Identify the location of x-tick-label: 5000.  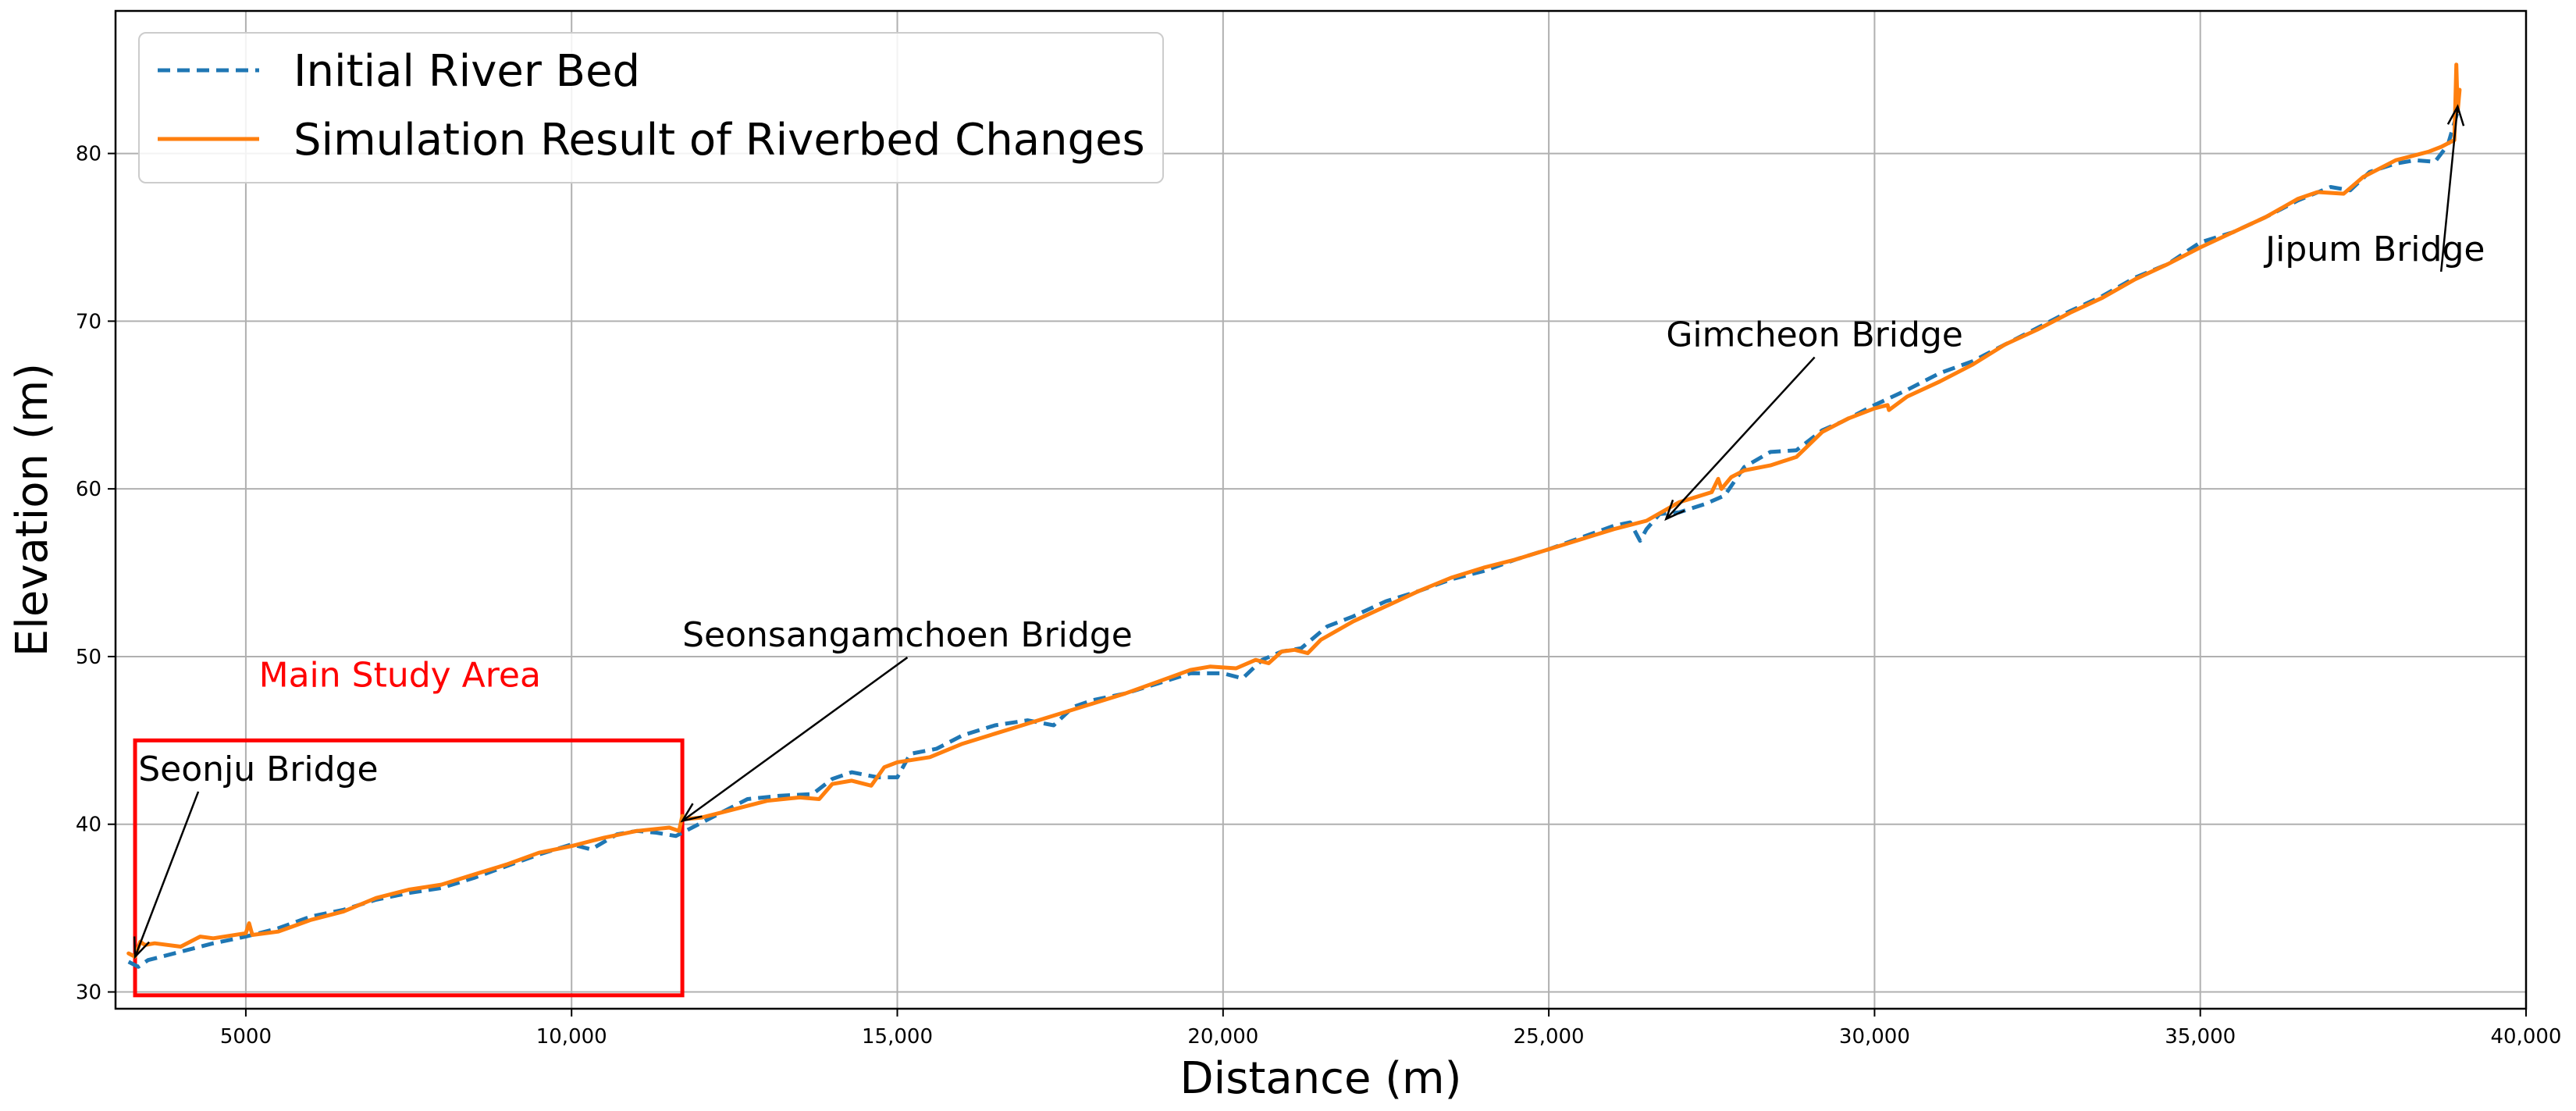
(246, 1037).